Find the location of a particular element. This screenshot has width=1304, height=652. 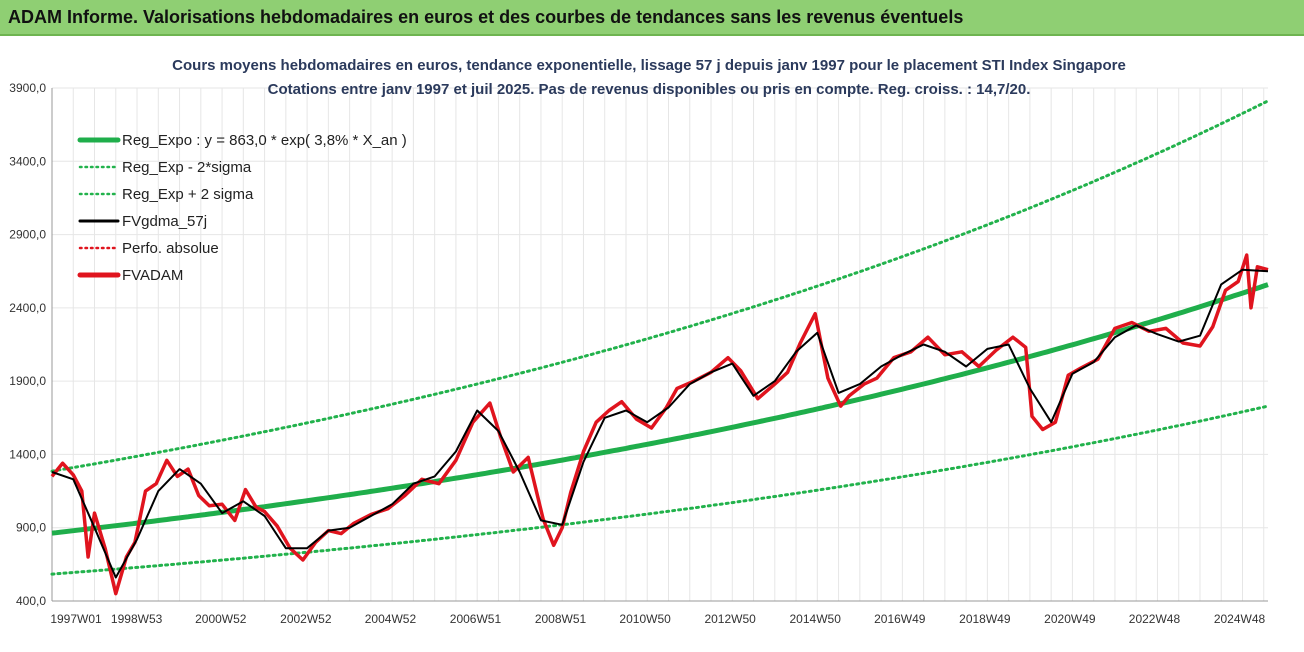

y-tick-label: 2400,0 is located at coordinates (27, 308).